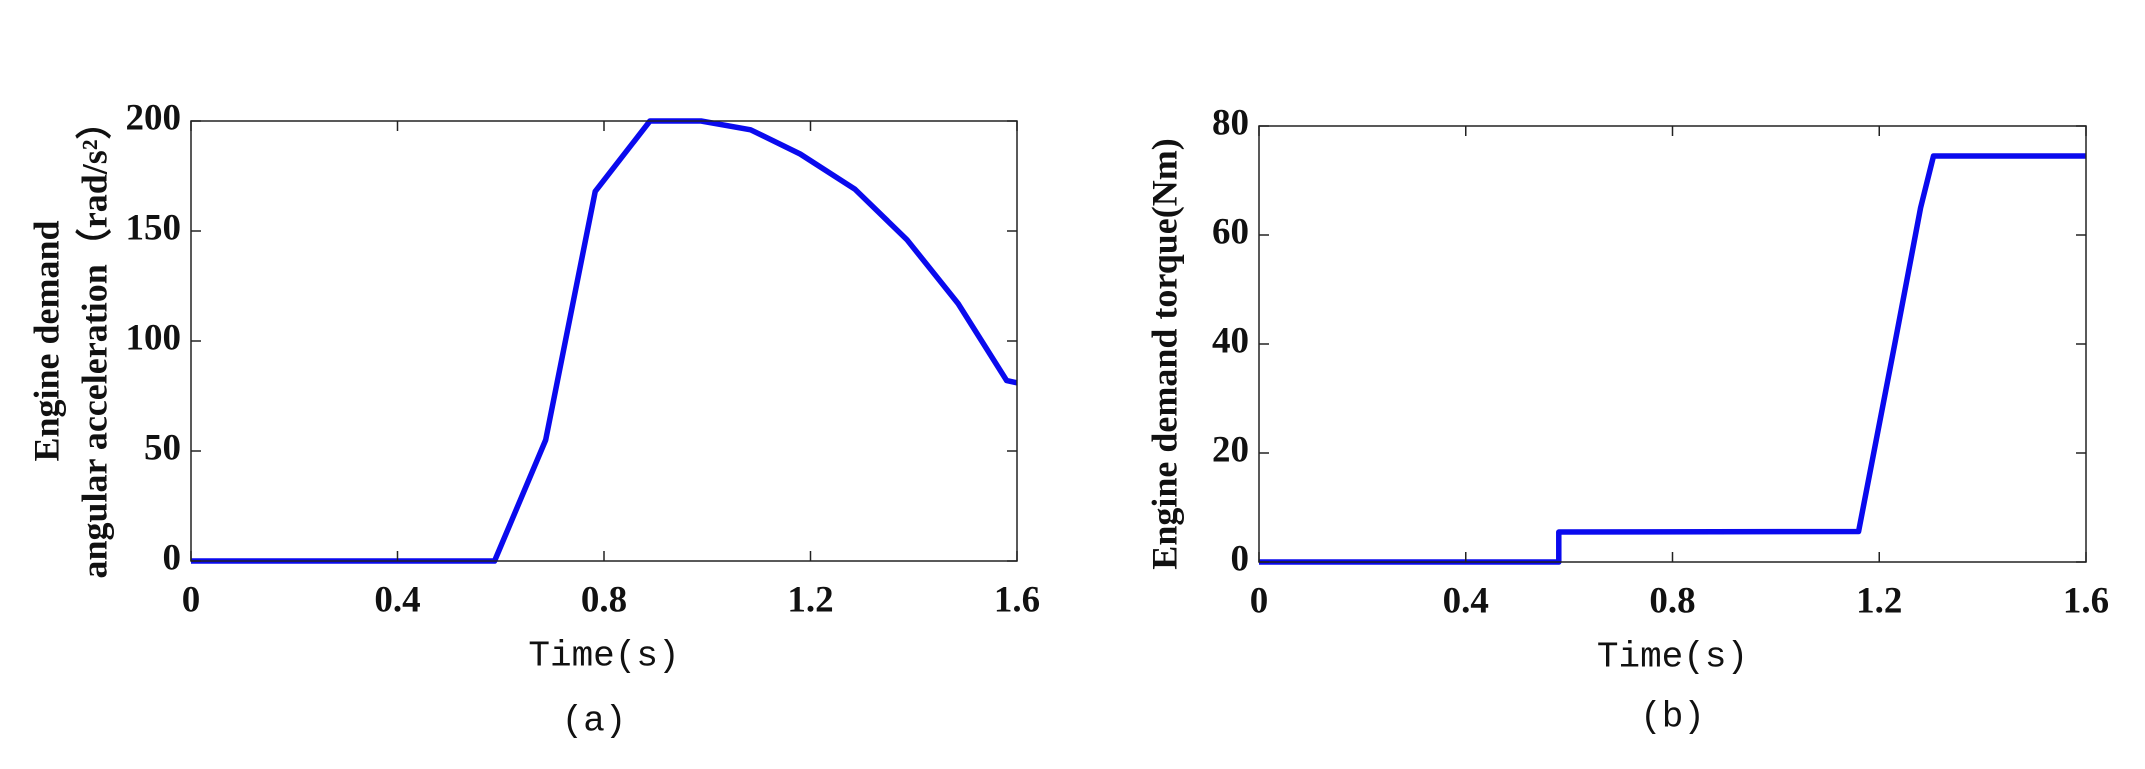 The image size is (2145, 769). I want to click on y-tick-label: 200, so click(154, 117).